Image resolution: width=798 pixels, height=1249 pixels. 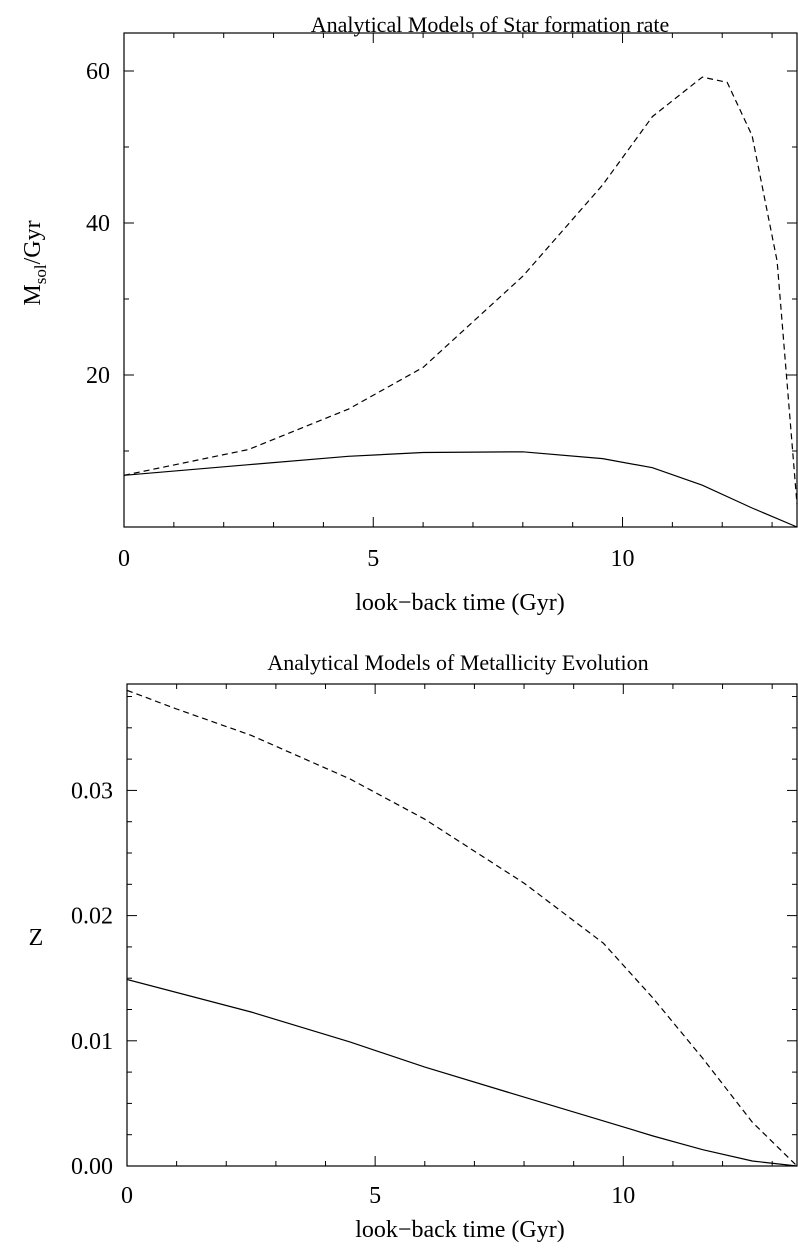 What do you see at coordinates (92, 1167) in the screenshot?
I see `y-tick-label: 0.00` at bounding box center [92, 1167].